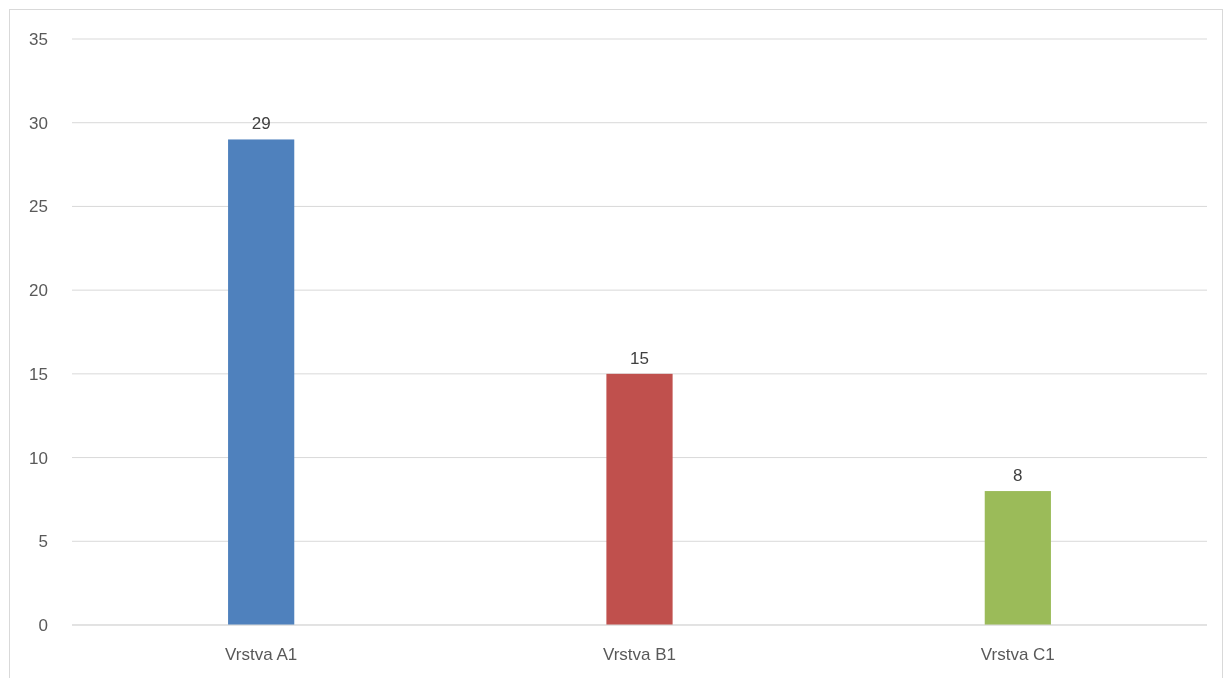 The height and width of the screenshot is (678, 1225). Describe the element at coordinates (43, 625) in the screenshot. I see `y-tick-label: 0` at that location.